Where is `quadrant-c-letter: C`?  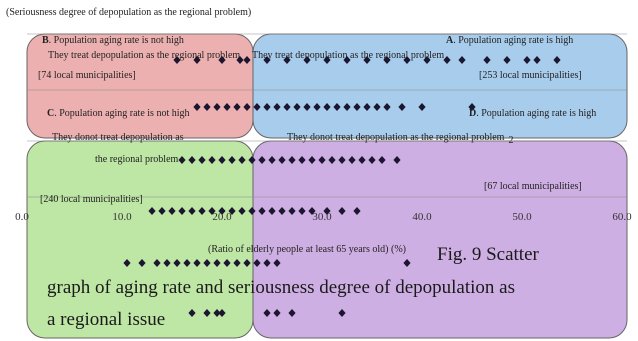
quadrant-c-letter: C is located at coordinates (50, 113).